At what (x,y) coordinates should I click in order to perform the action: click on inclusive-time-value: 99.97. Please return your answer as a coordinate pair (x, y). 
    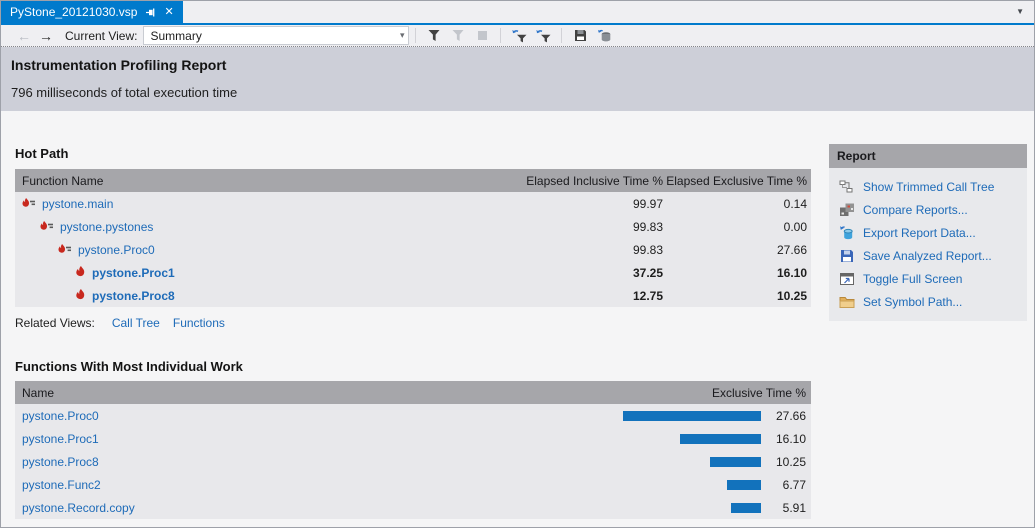
    Looking at the image, I should click on (647, 203).